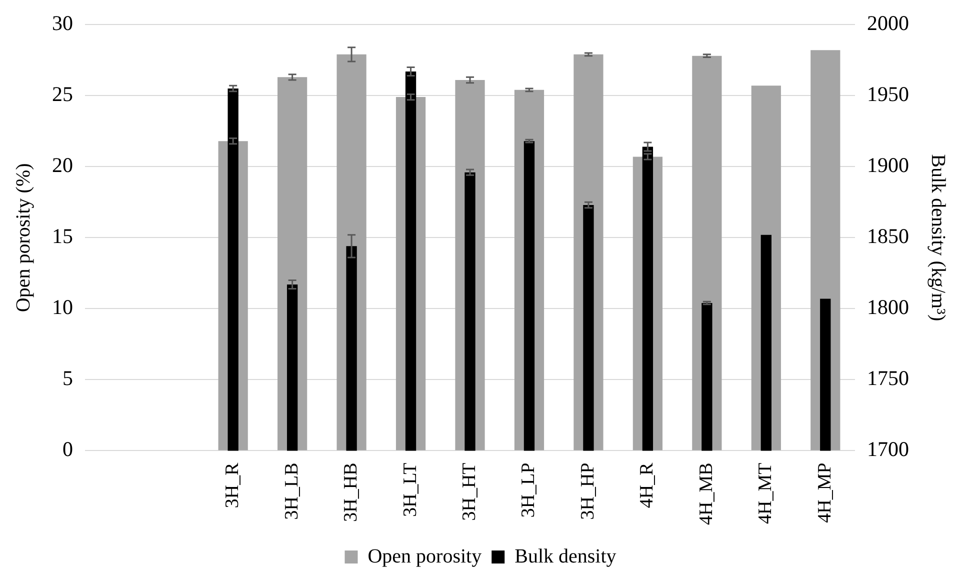  Describe the element at coordinates (67, 449) in the screenshot. I see `y-tick-label: 0` at that location.